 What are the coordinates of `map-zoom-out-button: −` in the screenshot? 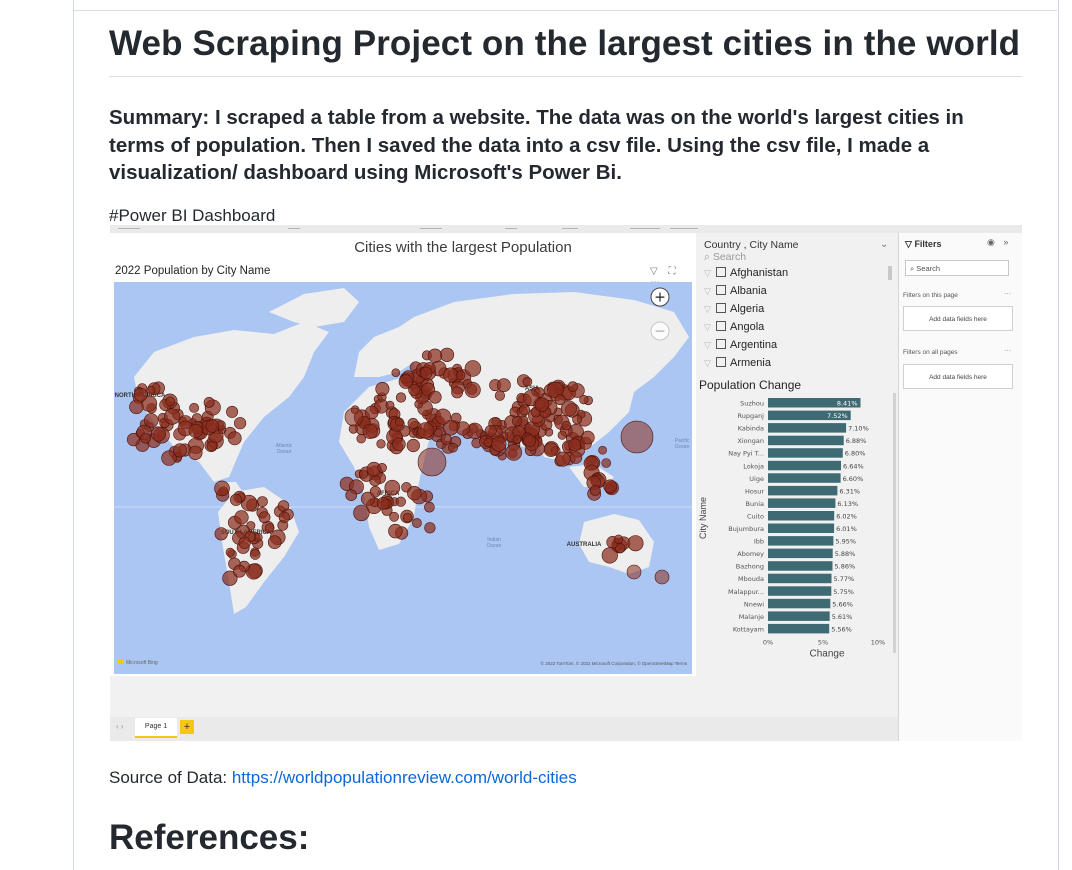 It's located at (660, 331).